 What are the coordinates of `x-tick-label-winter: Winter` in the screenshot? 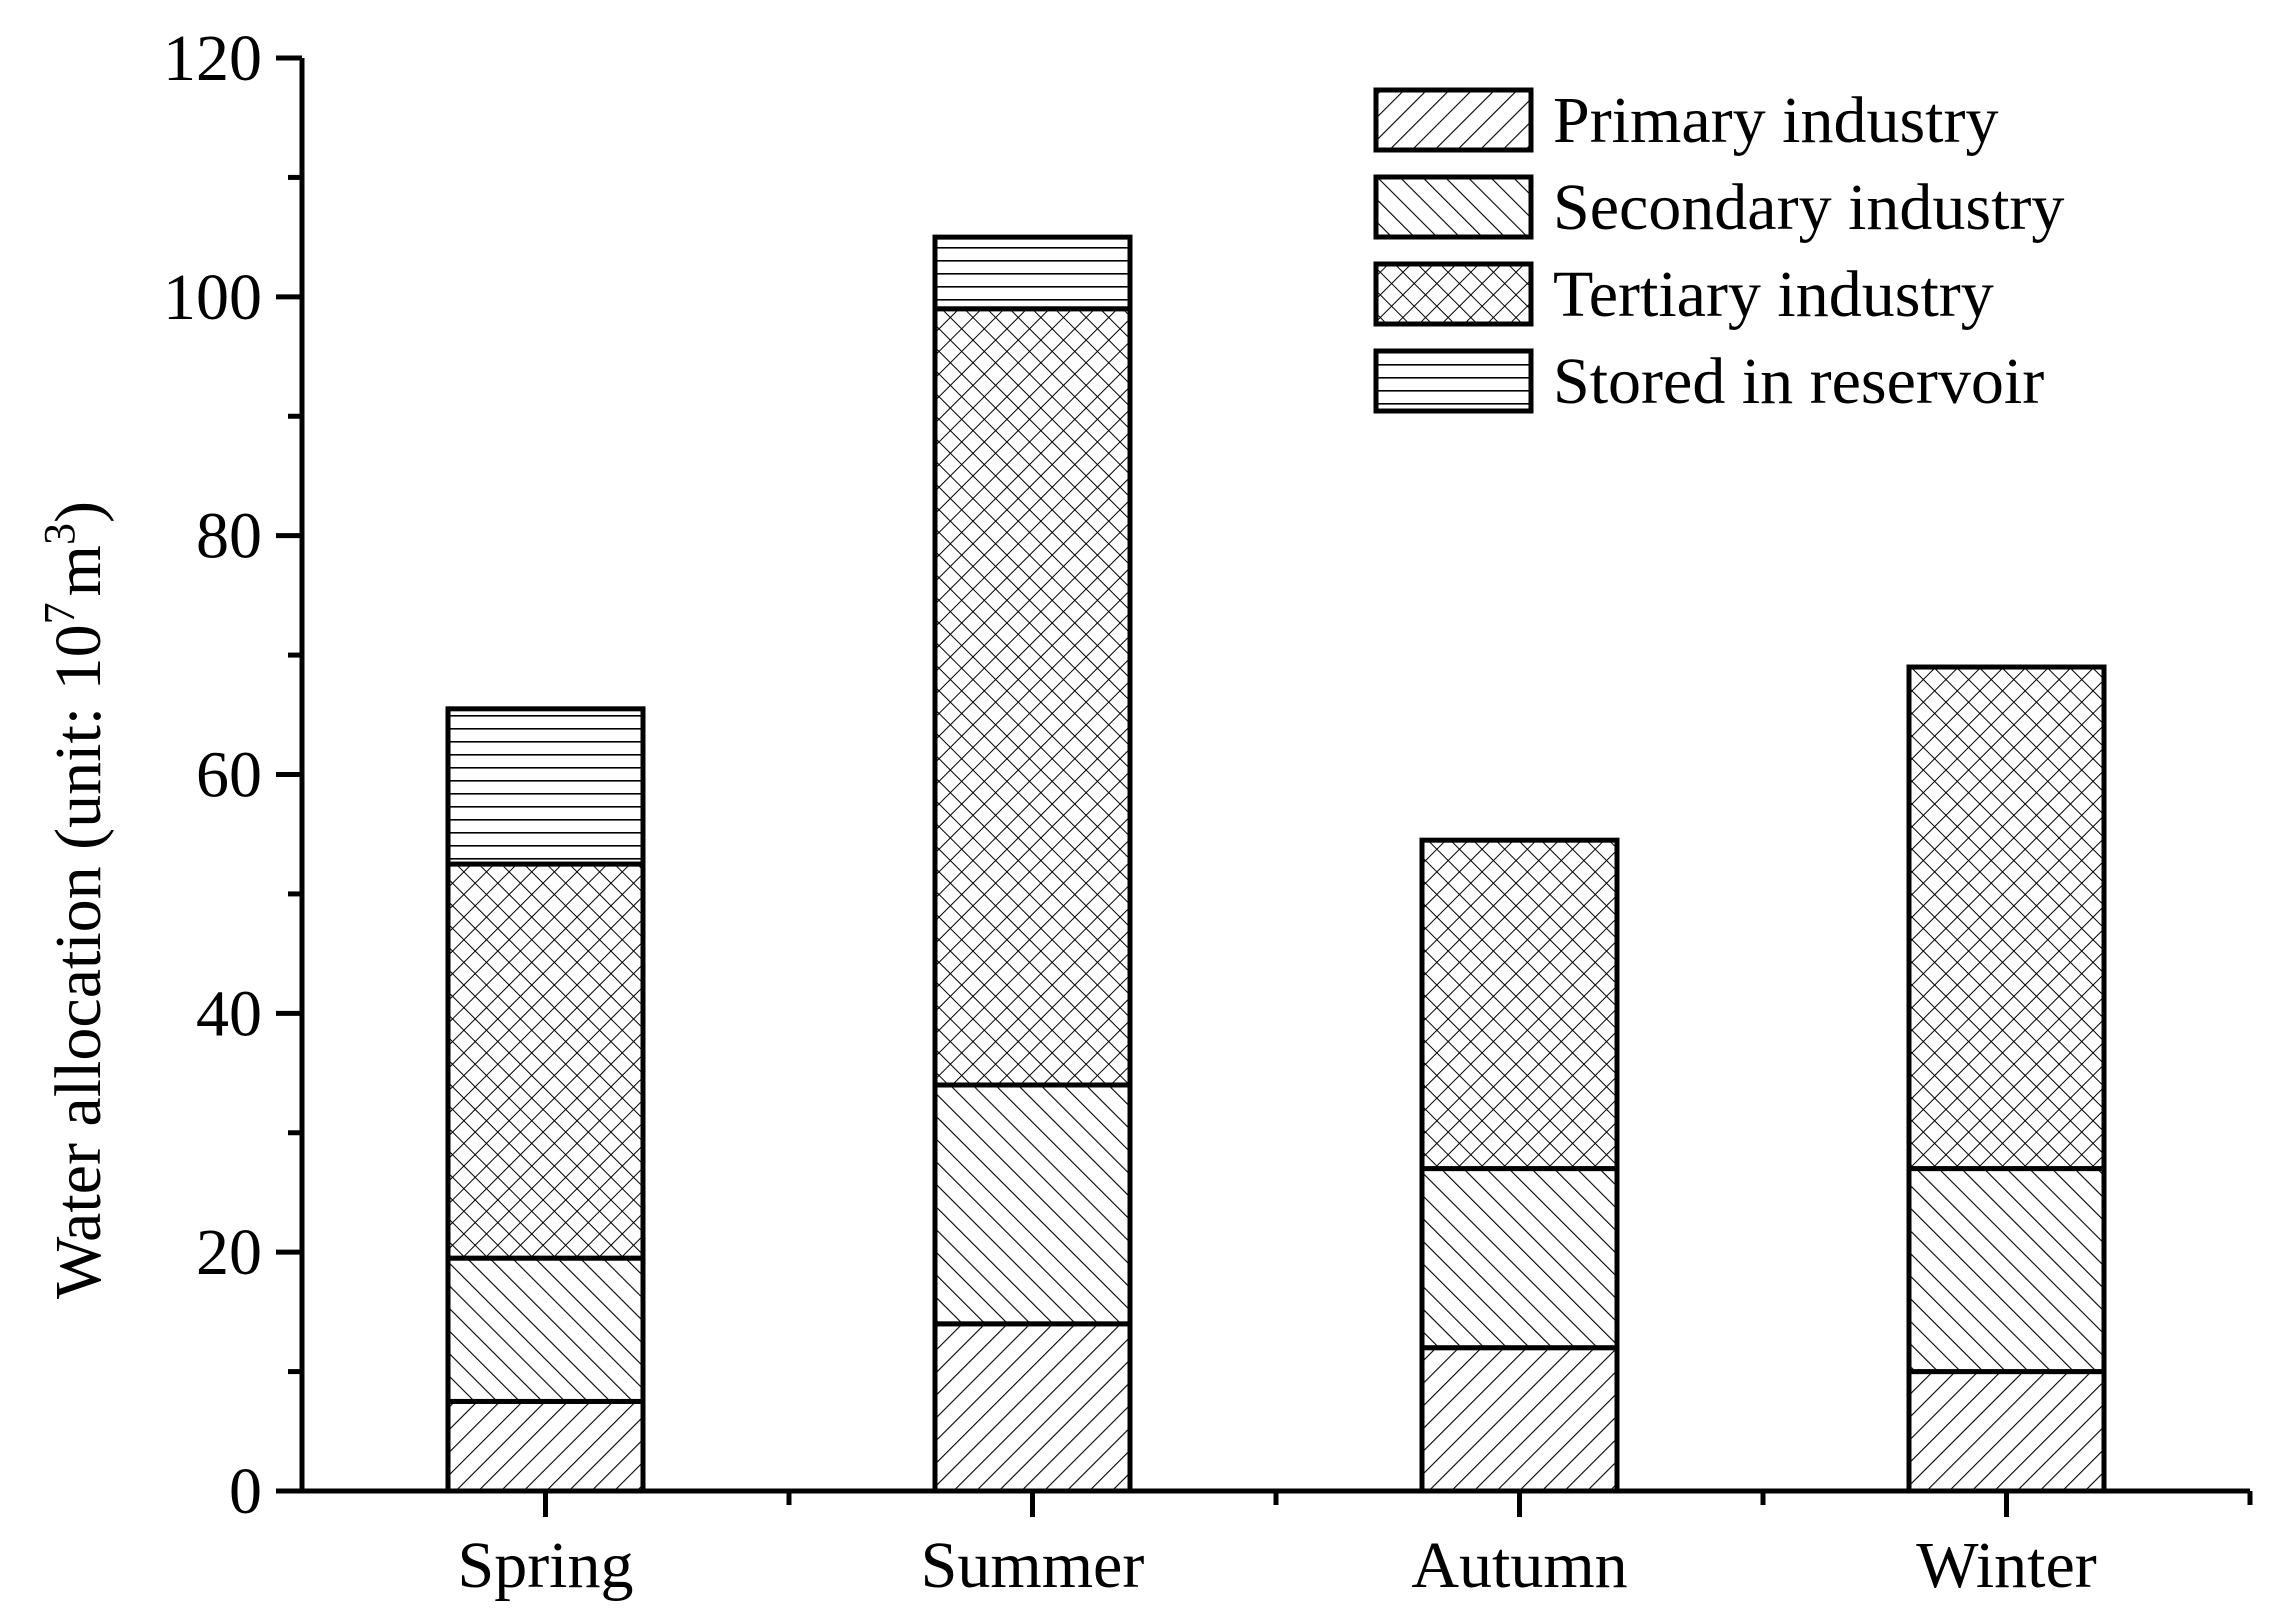 It's located at (2006, 1565).